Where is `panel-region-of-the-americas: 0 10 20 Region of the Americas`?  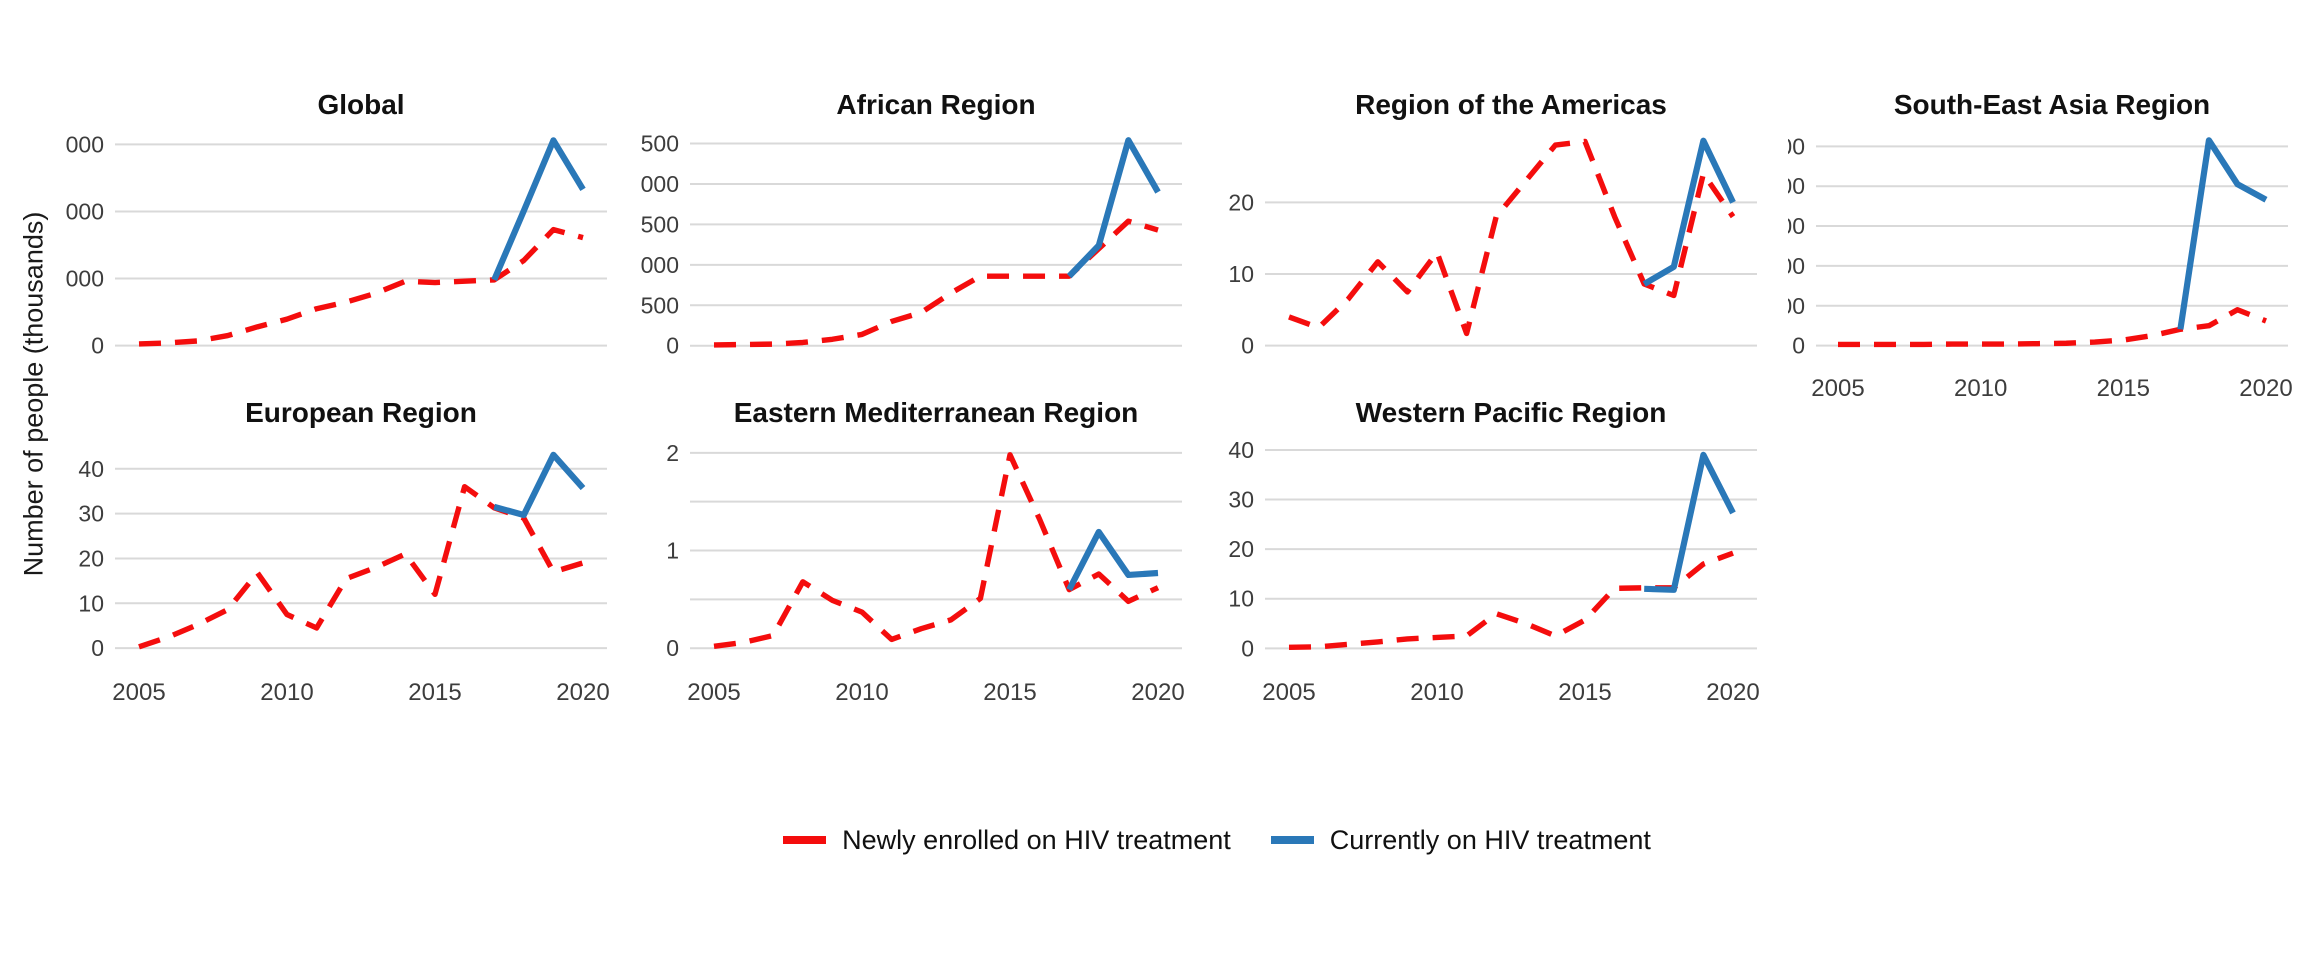
panel-region-of-the-americas: 0 10 20 Region of the Americas is located at coordinates (1492, 224).